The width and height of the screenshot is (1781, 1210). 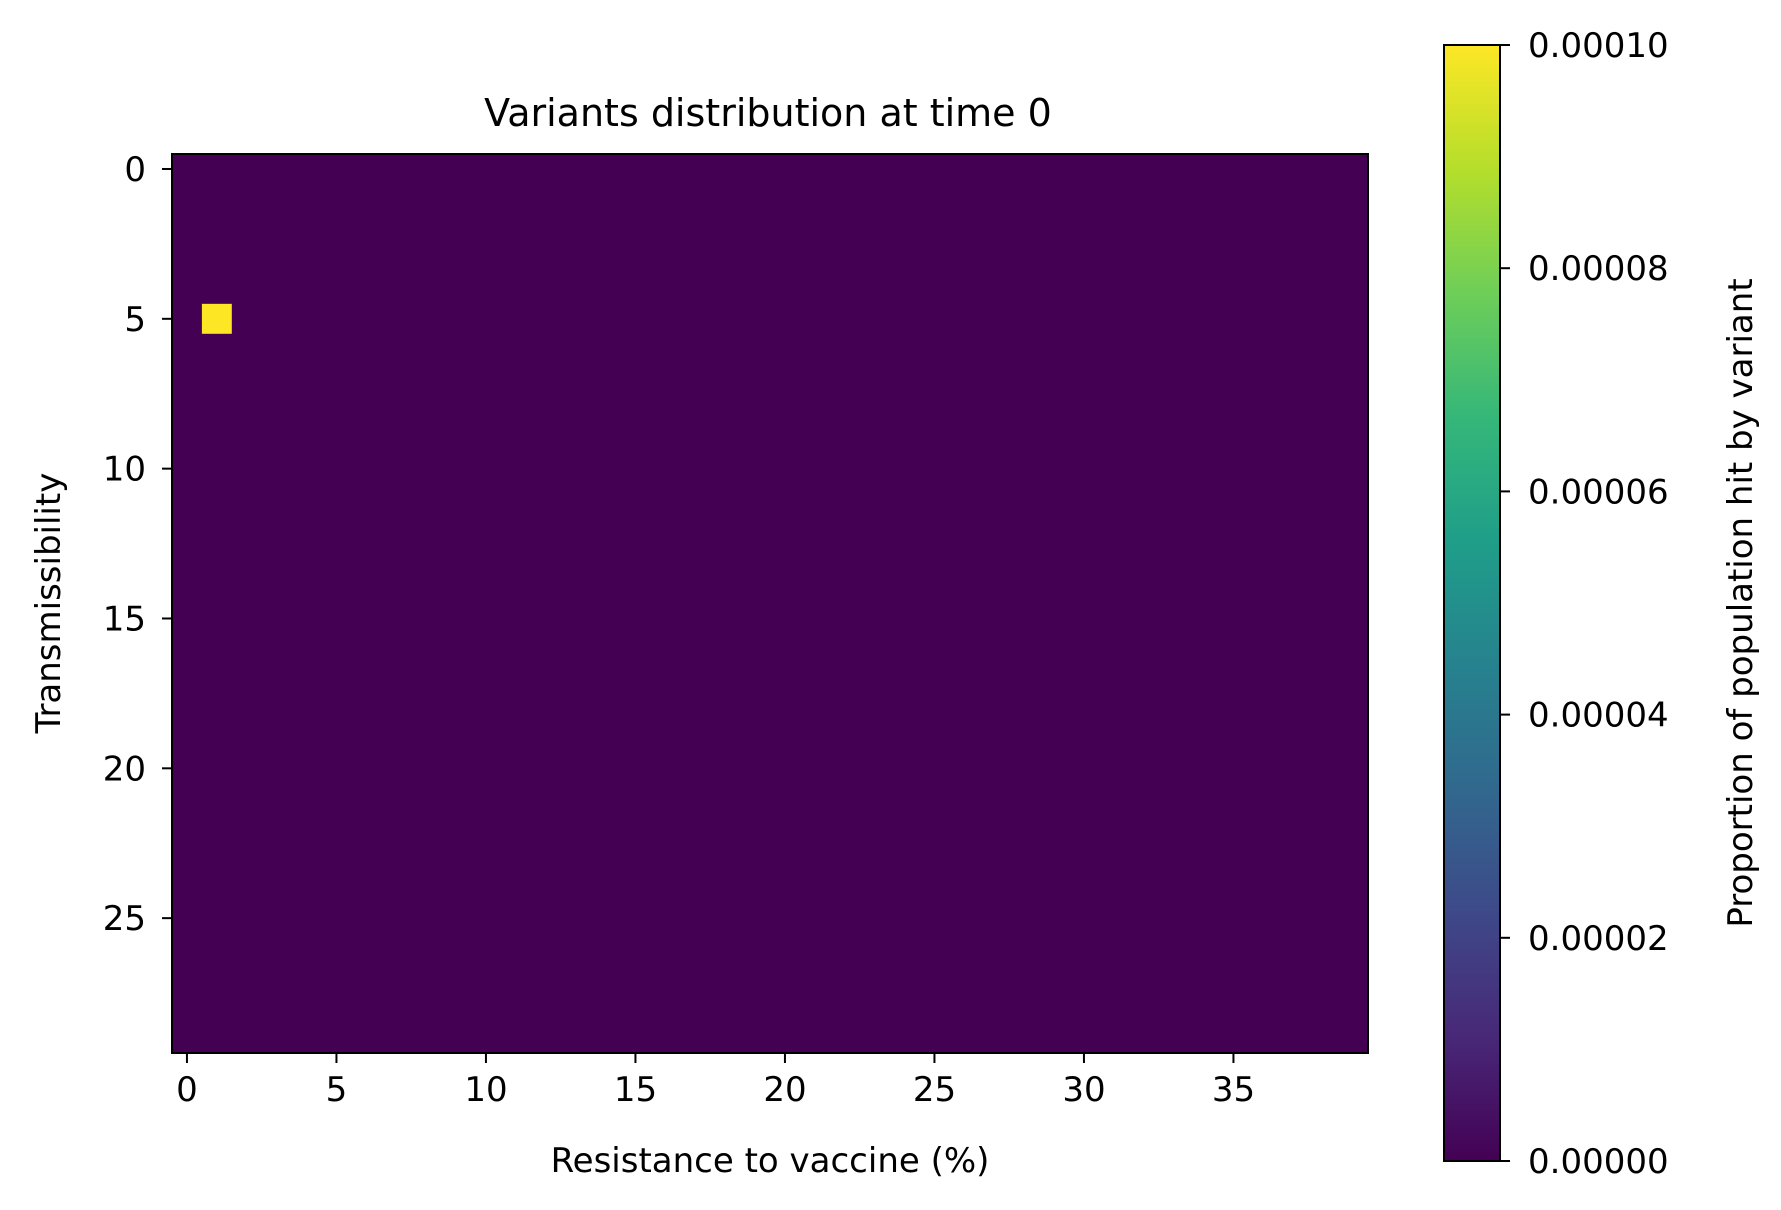 What do you see at coordinates (1741, 602) in the screenshot?
I see `colorbar-label: Proportion of population hit by variant` at bounding box center [1741, 602].